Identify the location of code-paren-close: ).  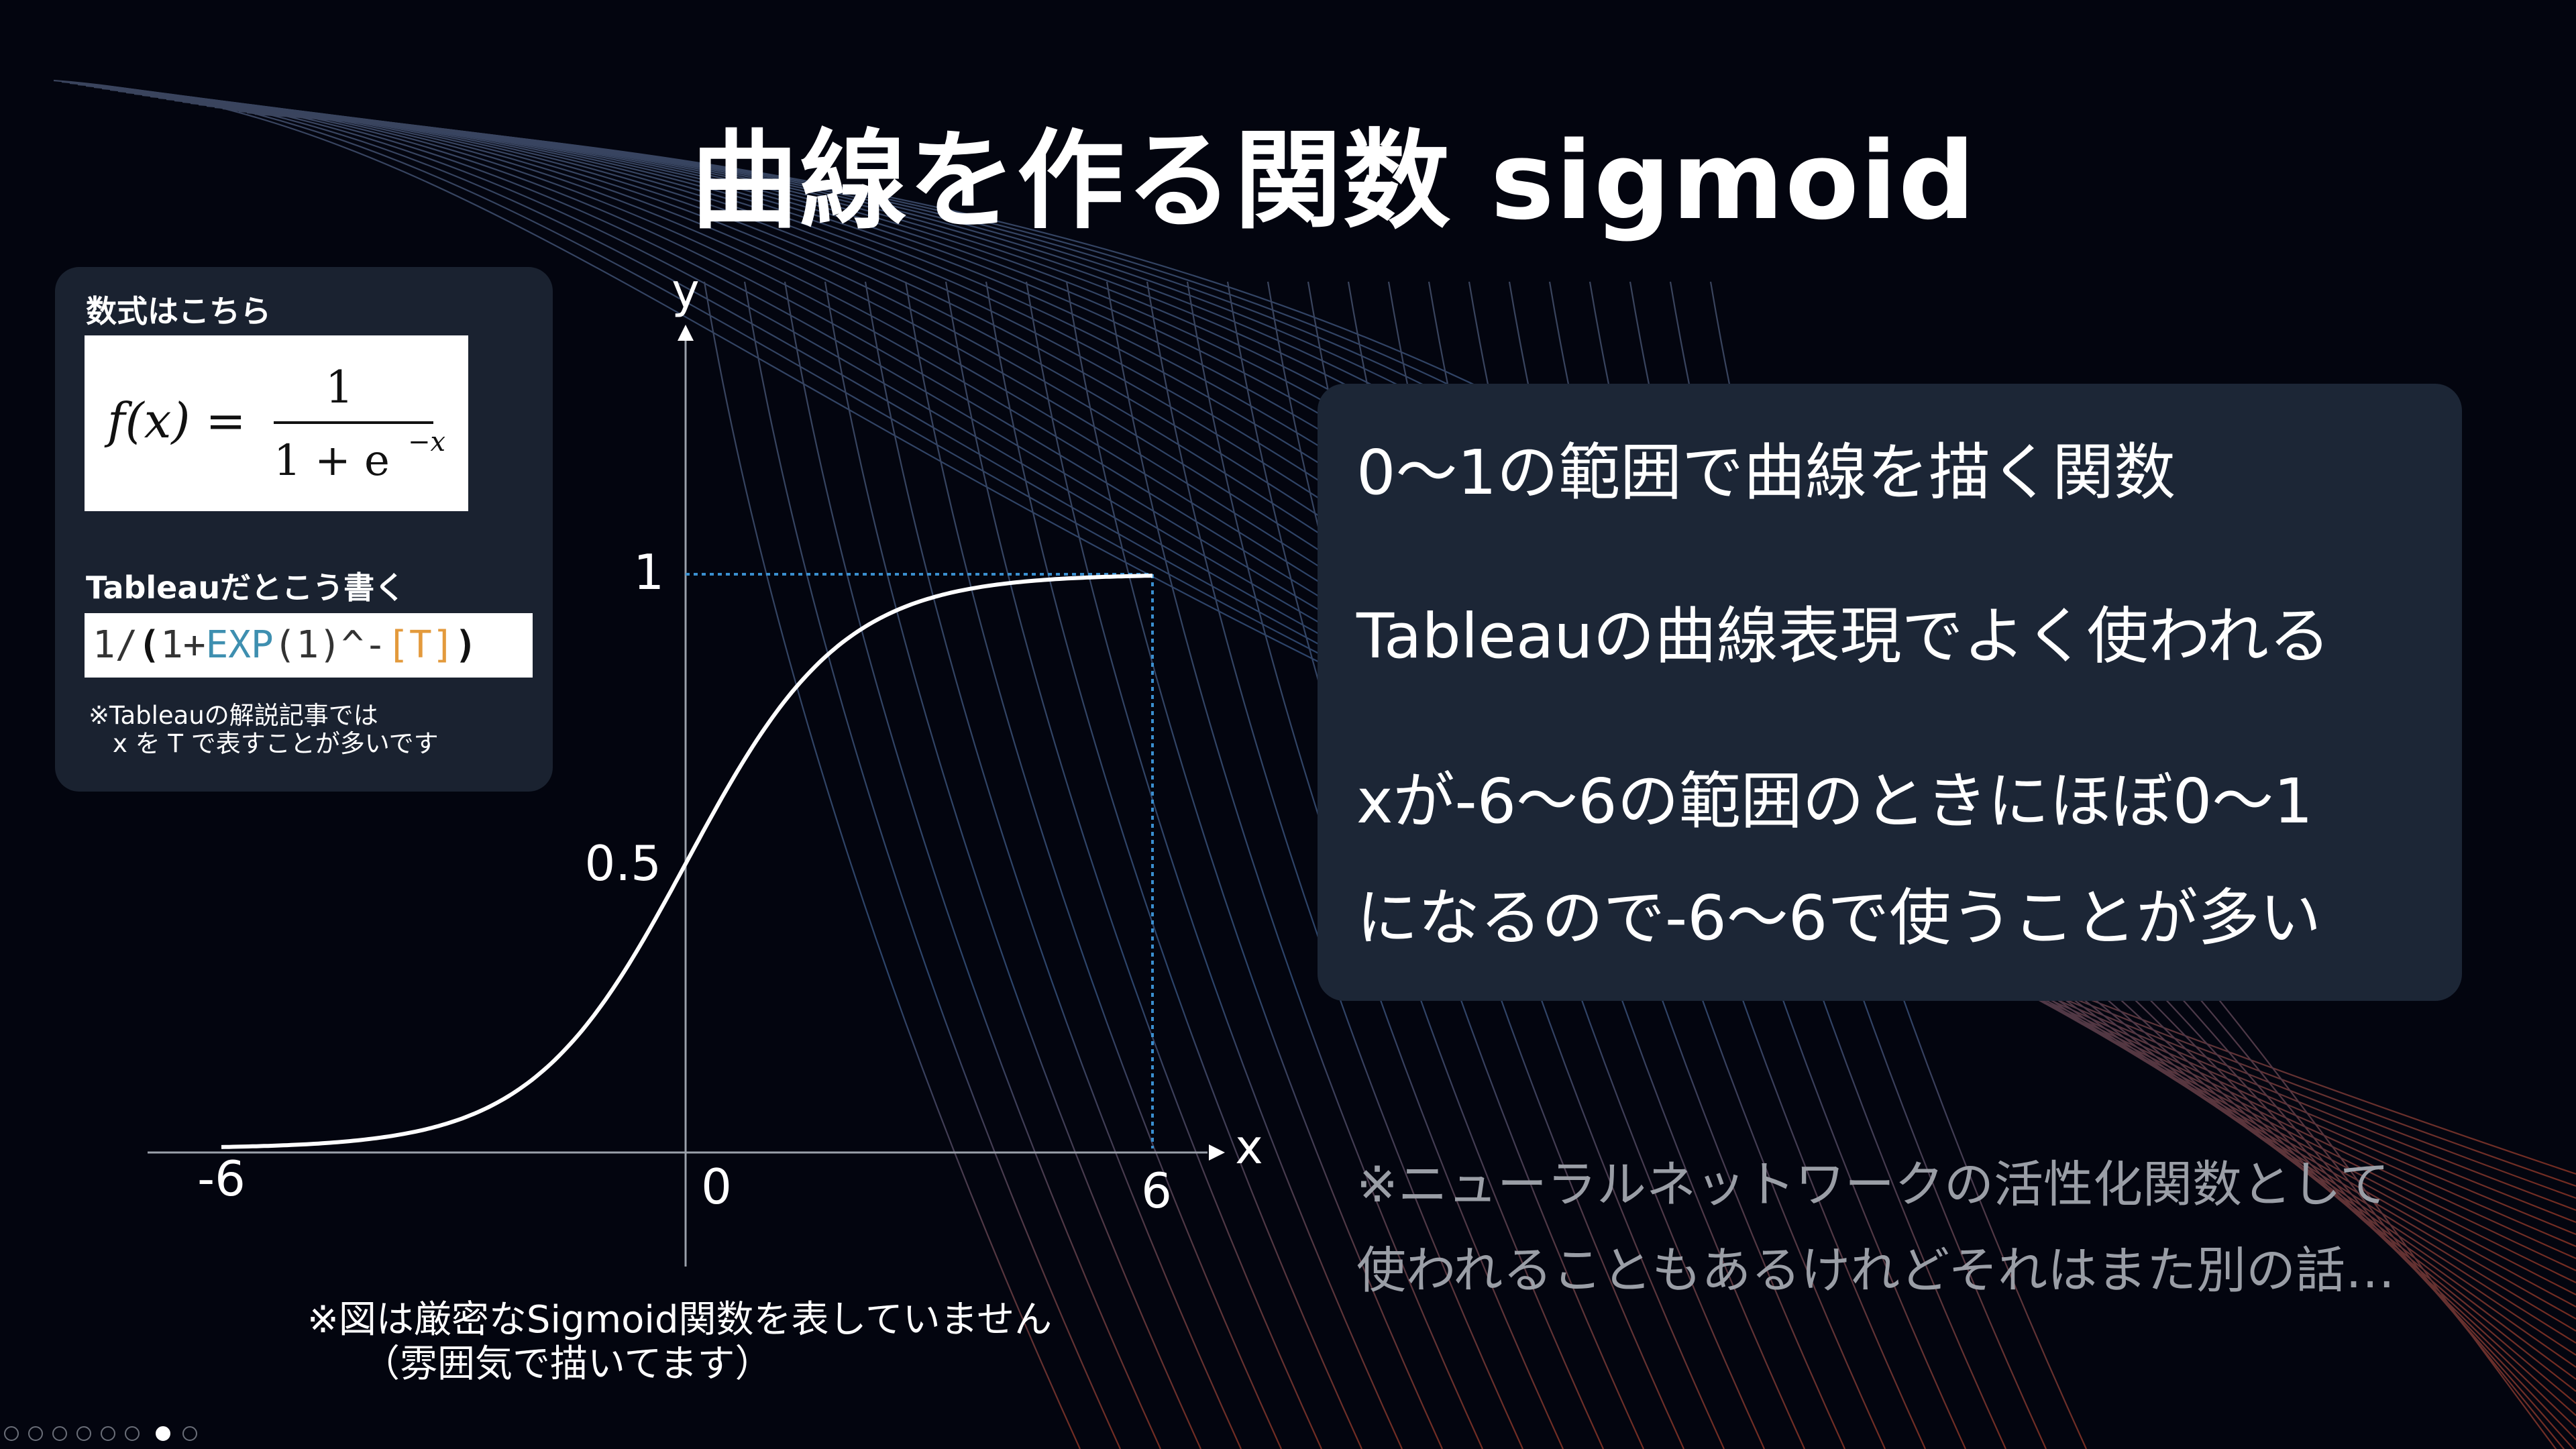
(466, 645).